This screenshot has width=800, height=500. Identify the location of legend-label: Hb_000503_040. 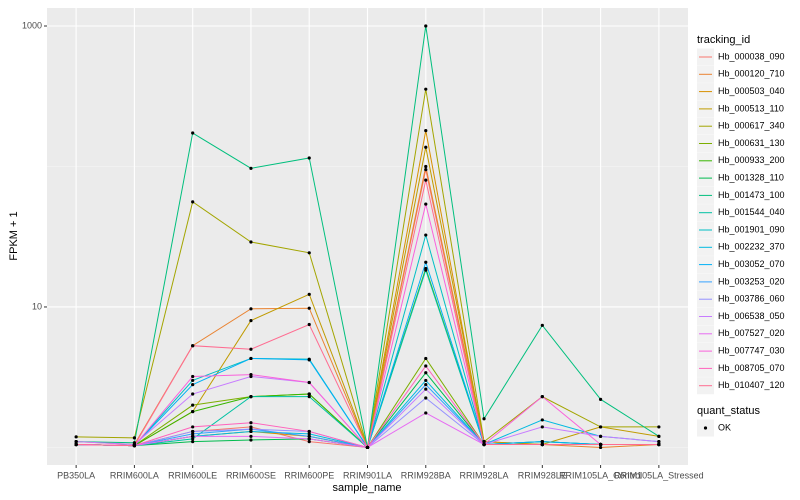
(751, 91).